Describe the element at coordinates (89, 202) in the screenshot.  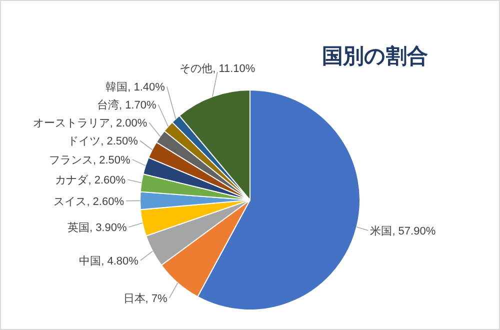
I see `slice-label: スイス, 2.60%` at that location.